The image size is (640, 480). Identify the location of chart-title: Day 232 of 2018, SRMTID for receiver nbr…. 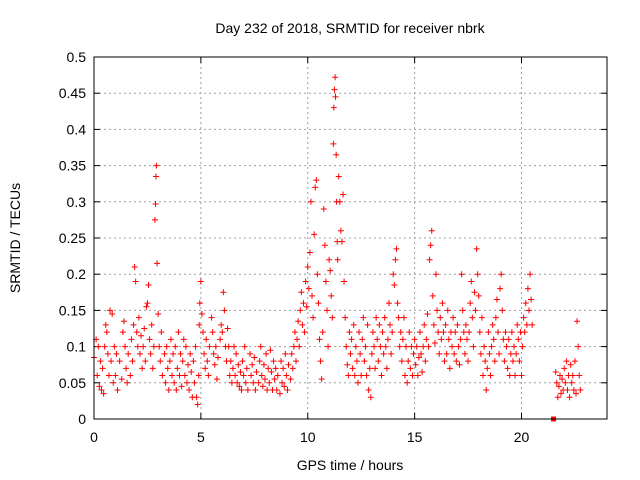
(350, 28).